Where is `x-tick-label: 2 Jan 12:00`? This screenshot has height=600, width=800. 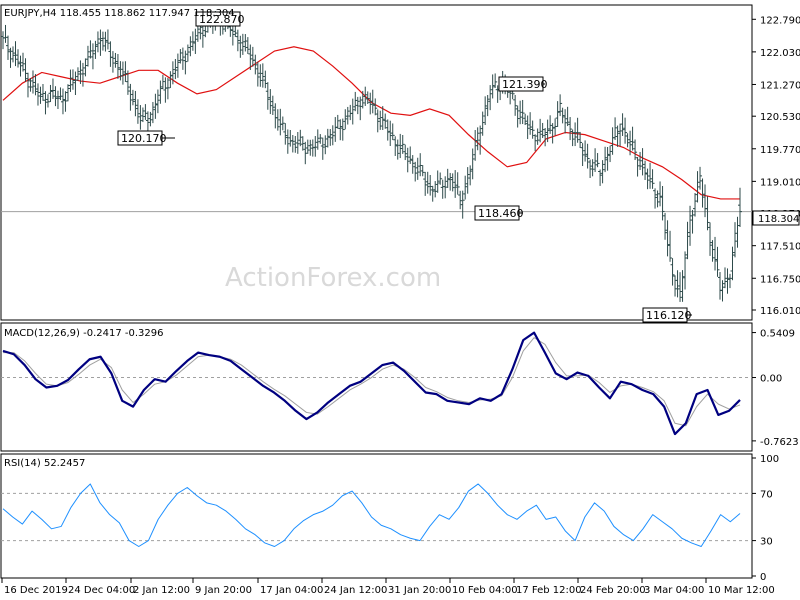
x-tick-label: 2 Jan 12:00 is located at coordinates (161, 590).